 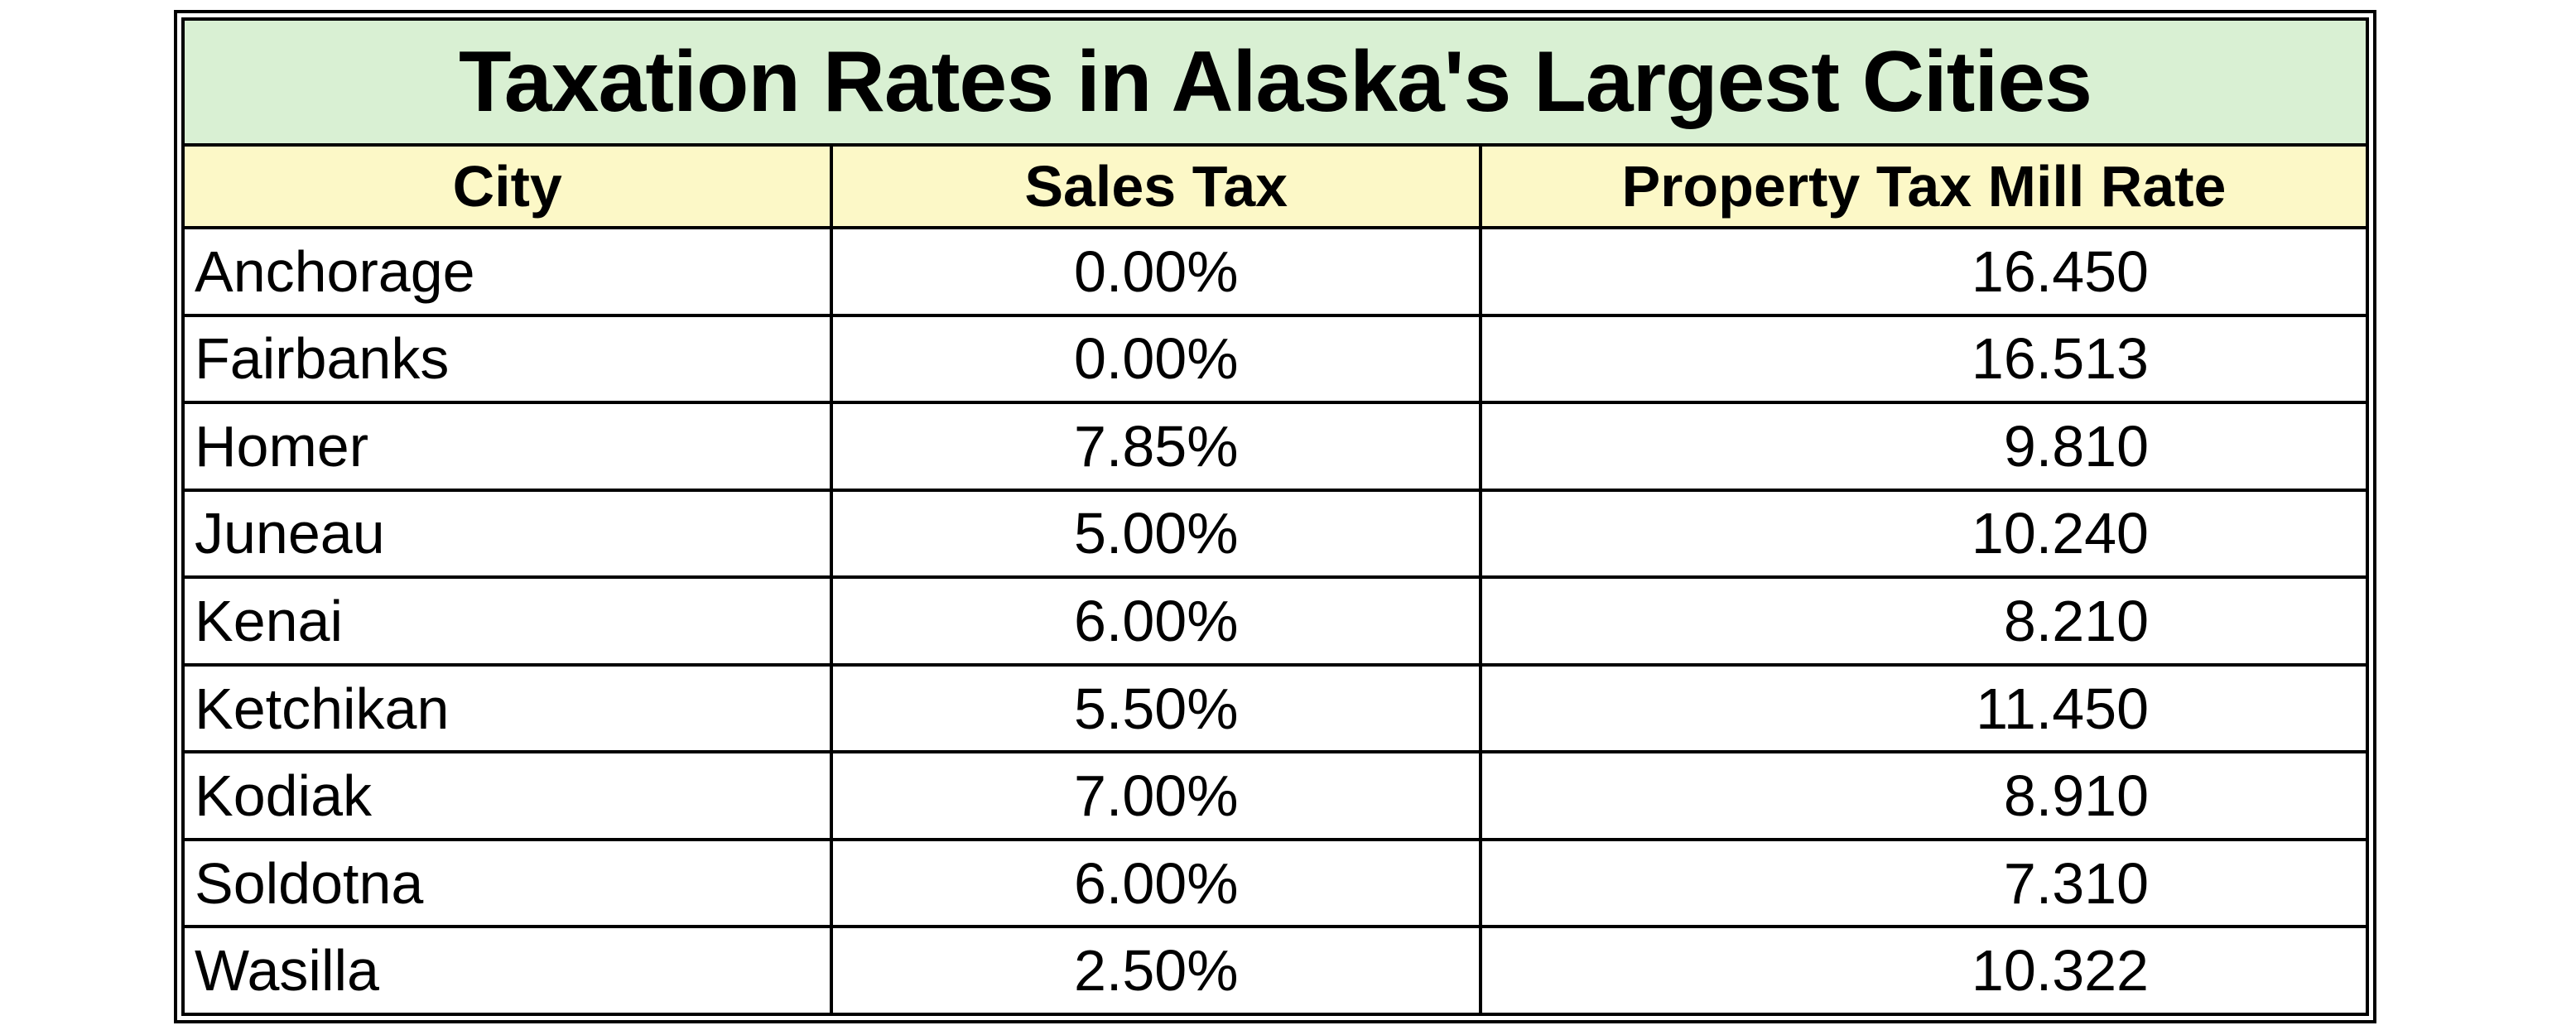 I want to click on sales-tax-cell: 5.00%, so click(x=1156, y=534).